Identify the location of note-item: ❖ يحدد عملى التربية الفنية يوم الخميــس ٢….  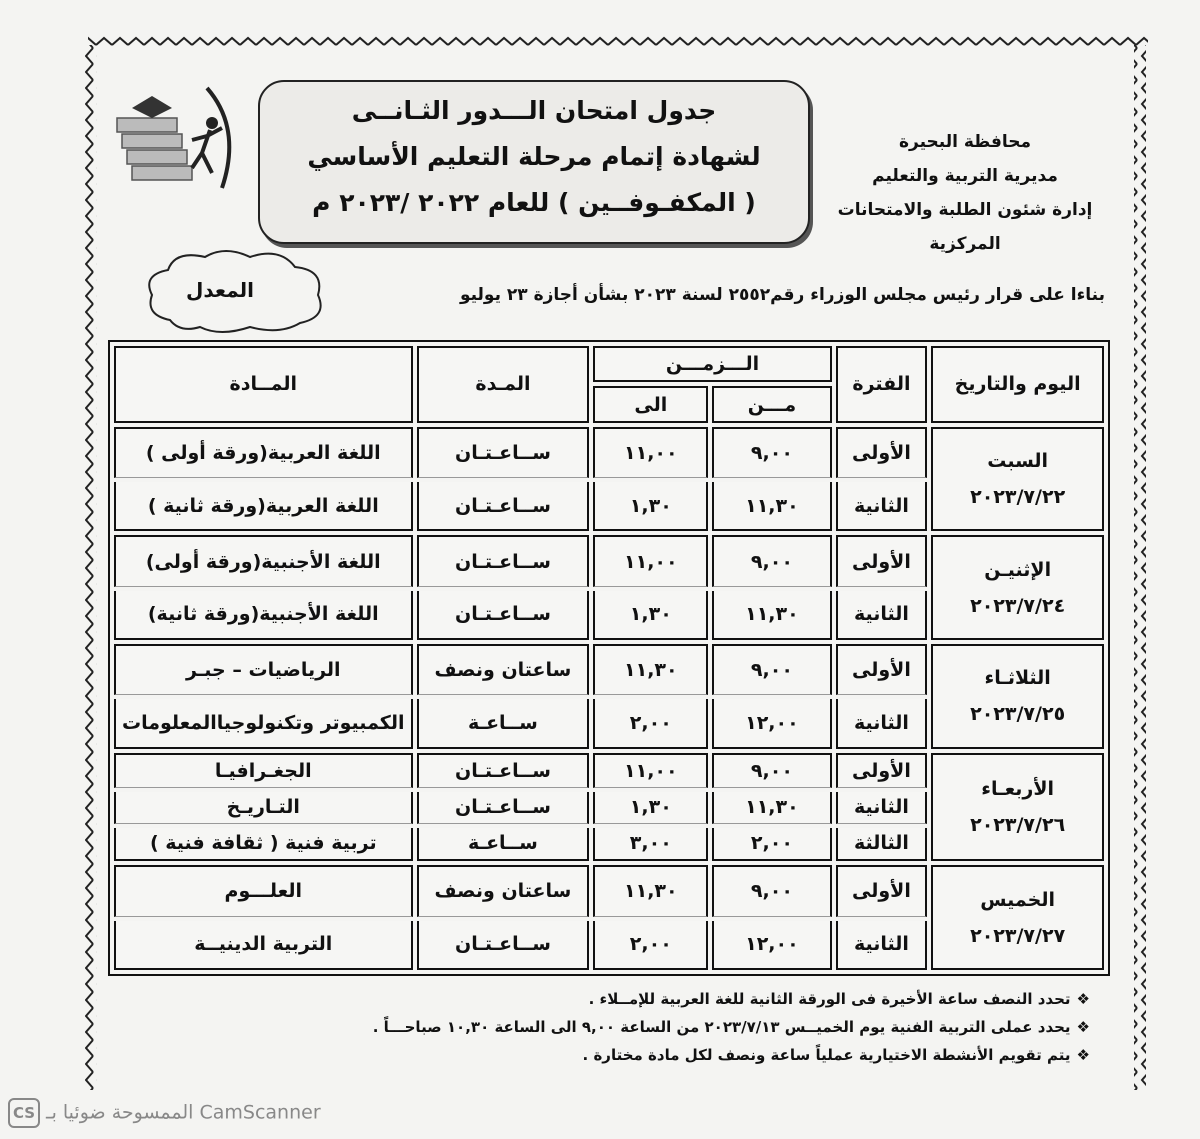
(731, 1027).